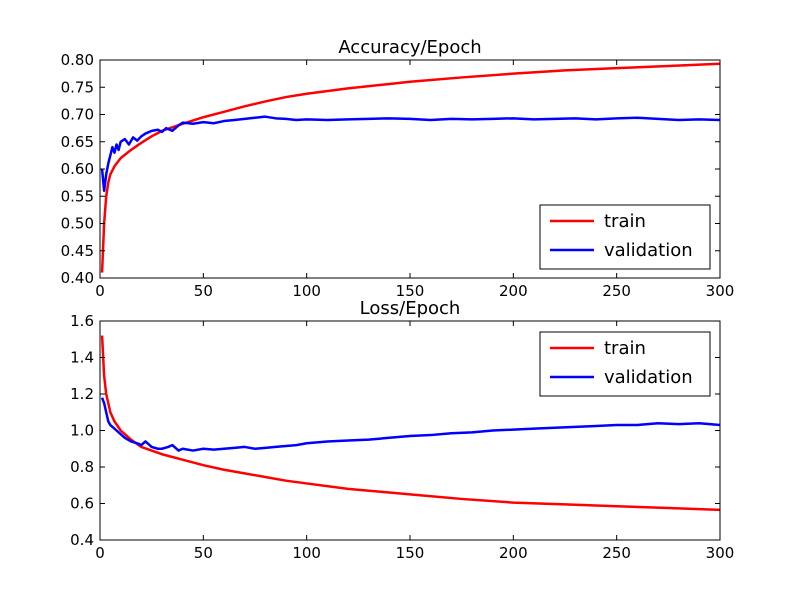  I want to click on loss-y-tick-label: 1.4, so click(82, 358).